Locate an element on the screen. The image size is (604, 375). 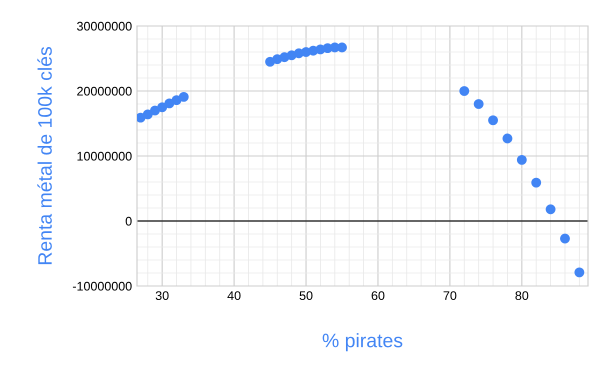
y-axis-title: Renta métal de 100k clés is located at coordinates (44, 155).